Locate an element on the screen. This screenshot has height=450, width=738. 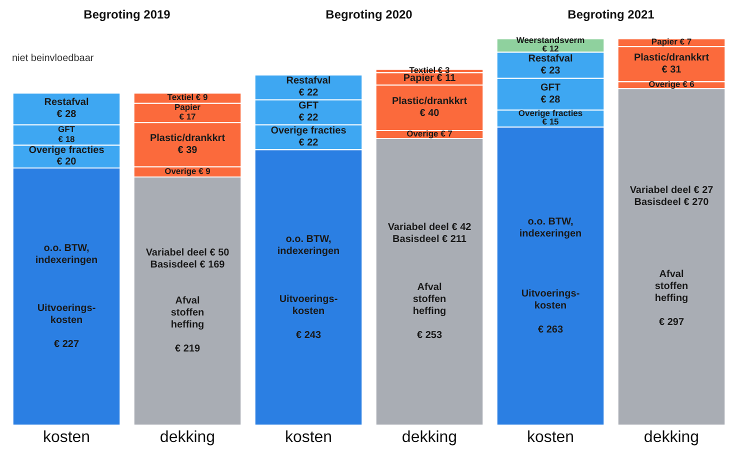
text: o.o. BTW, indexeringen Uitvoerings- kosten € 243 is located at coordinates (308, 287).